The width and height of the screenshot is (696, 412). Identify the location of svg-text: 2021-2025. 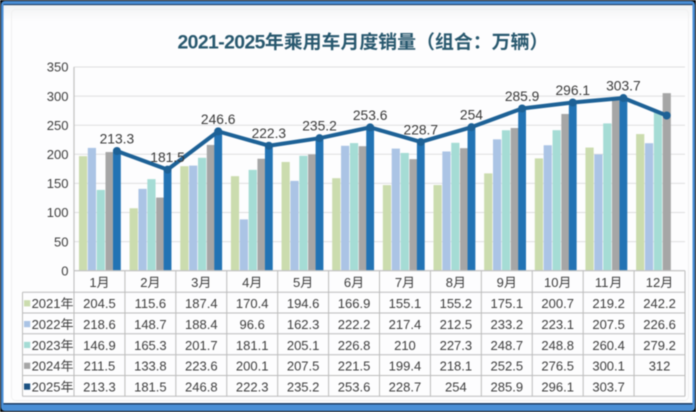
(222, 43).